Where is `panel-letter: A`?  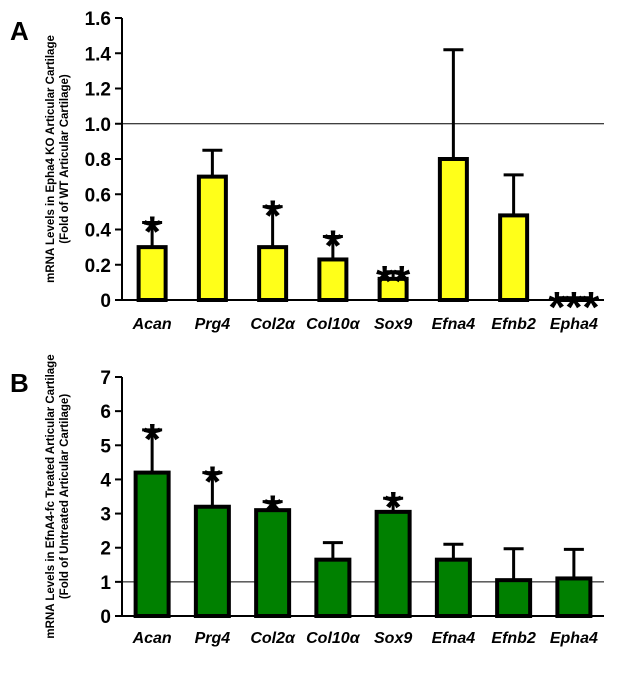
panel-letter: A is located at coordinates (19, 31).